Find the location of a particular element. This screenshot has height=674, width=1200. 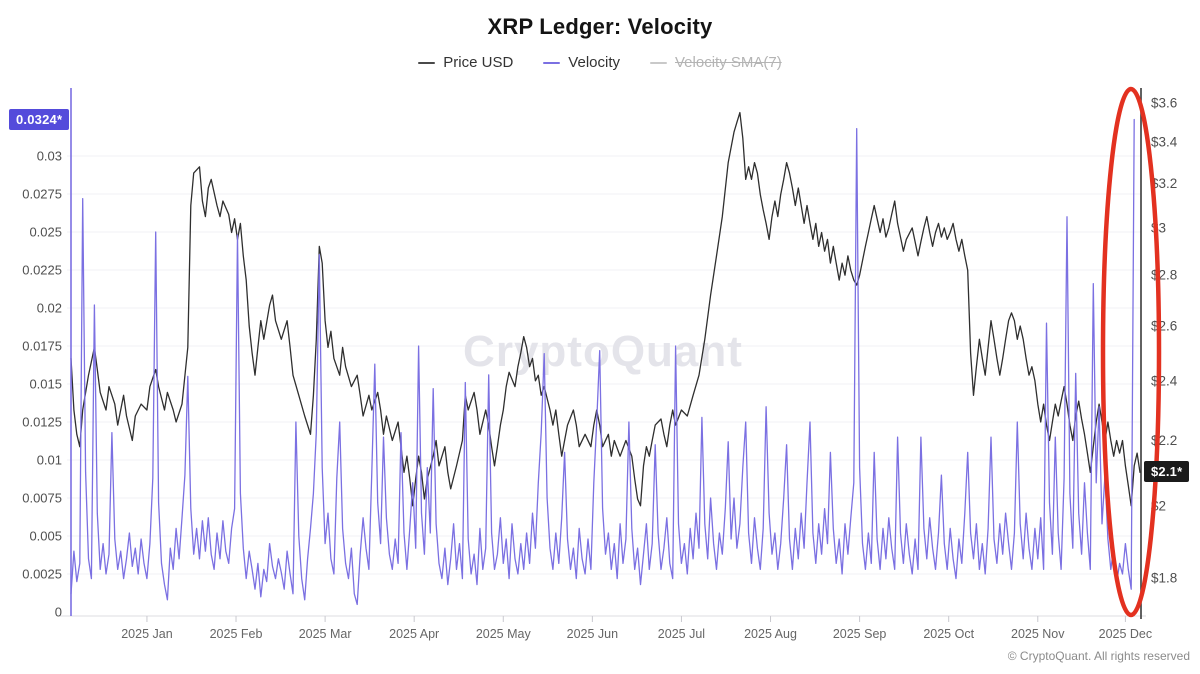

left-axis-tick-label: 0.02 is located at coordinates (49, 308).